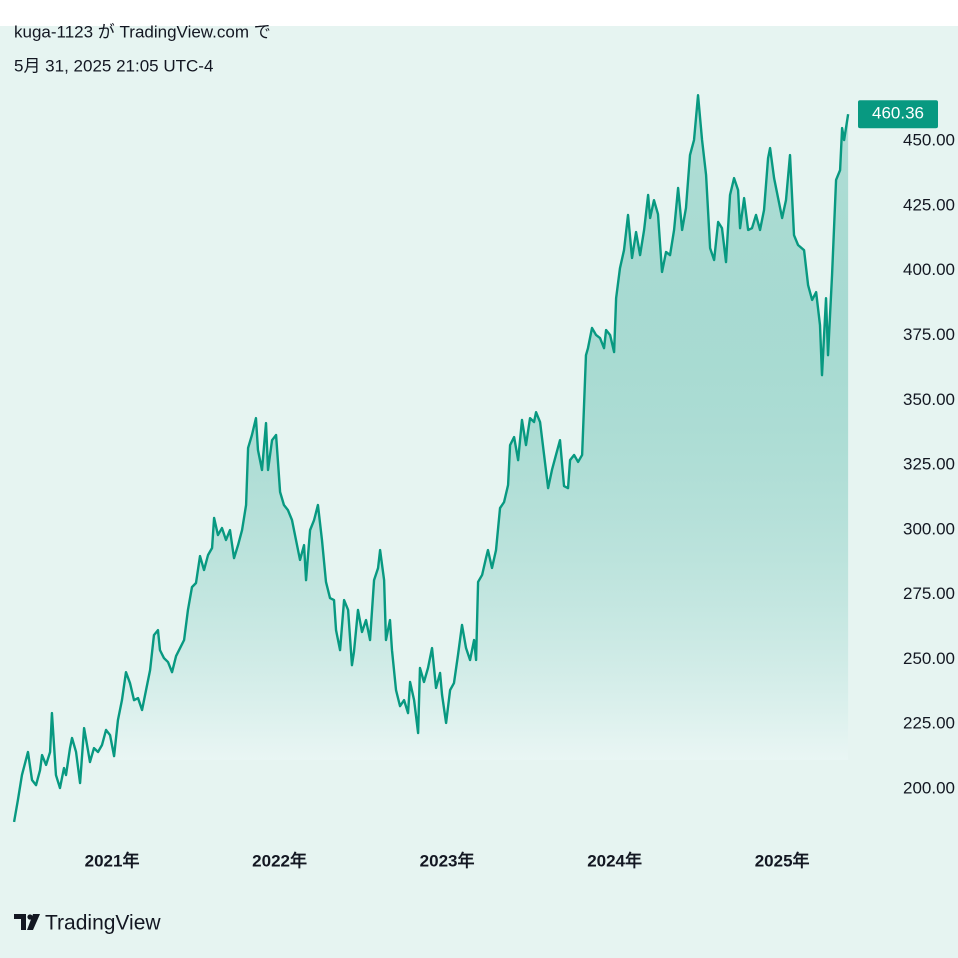  What do you see at coordinates (614, 860) in the screenshot?
I see `x-tick-label: 2024年` at bounding box center [614, 860].